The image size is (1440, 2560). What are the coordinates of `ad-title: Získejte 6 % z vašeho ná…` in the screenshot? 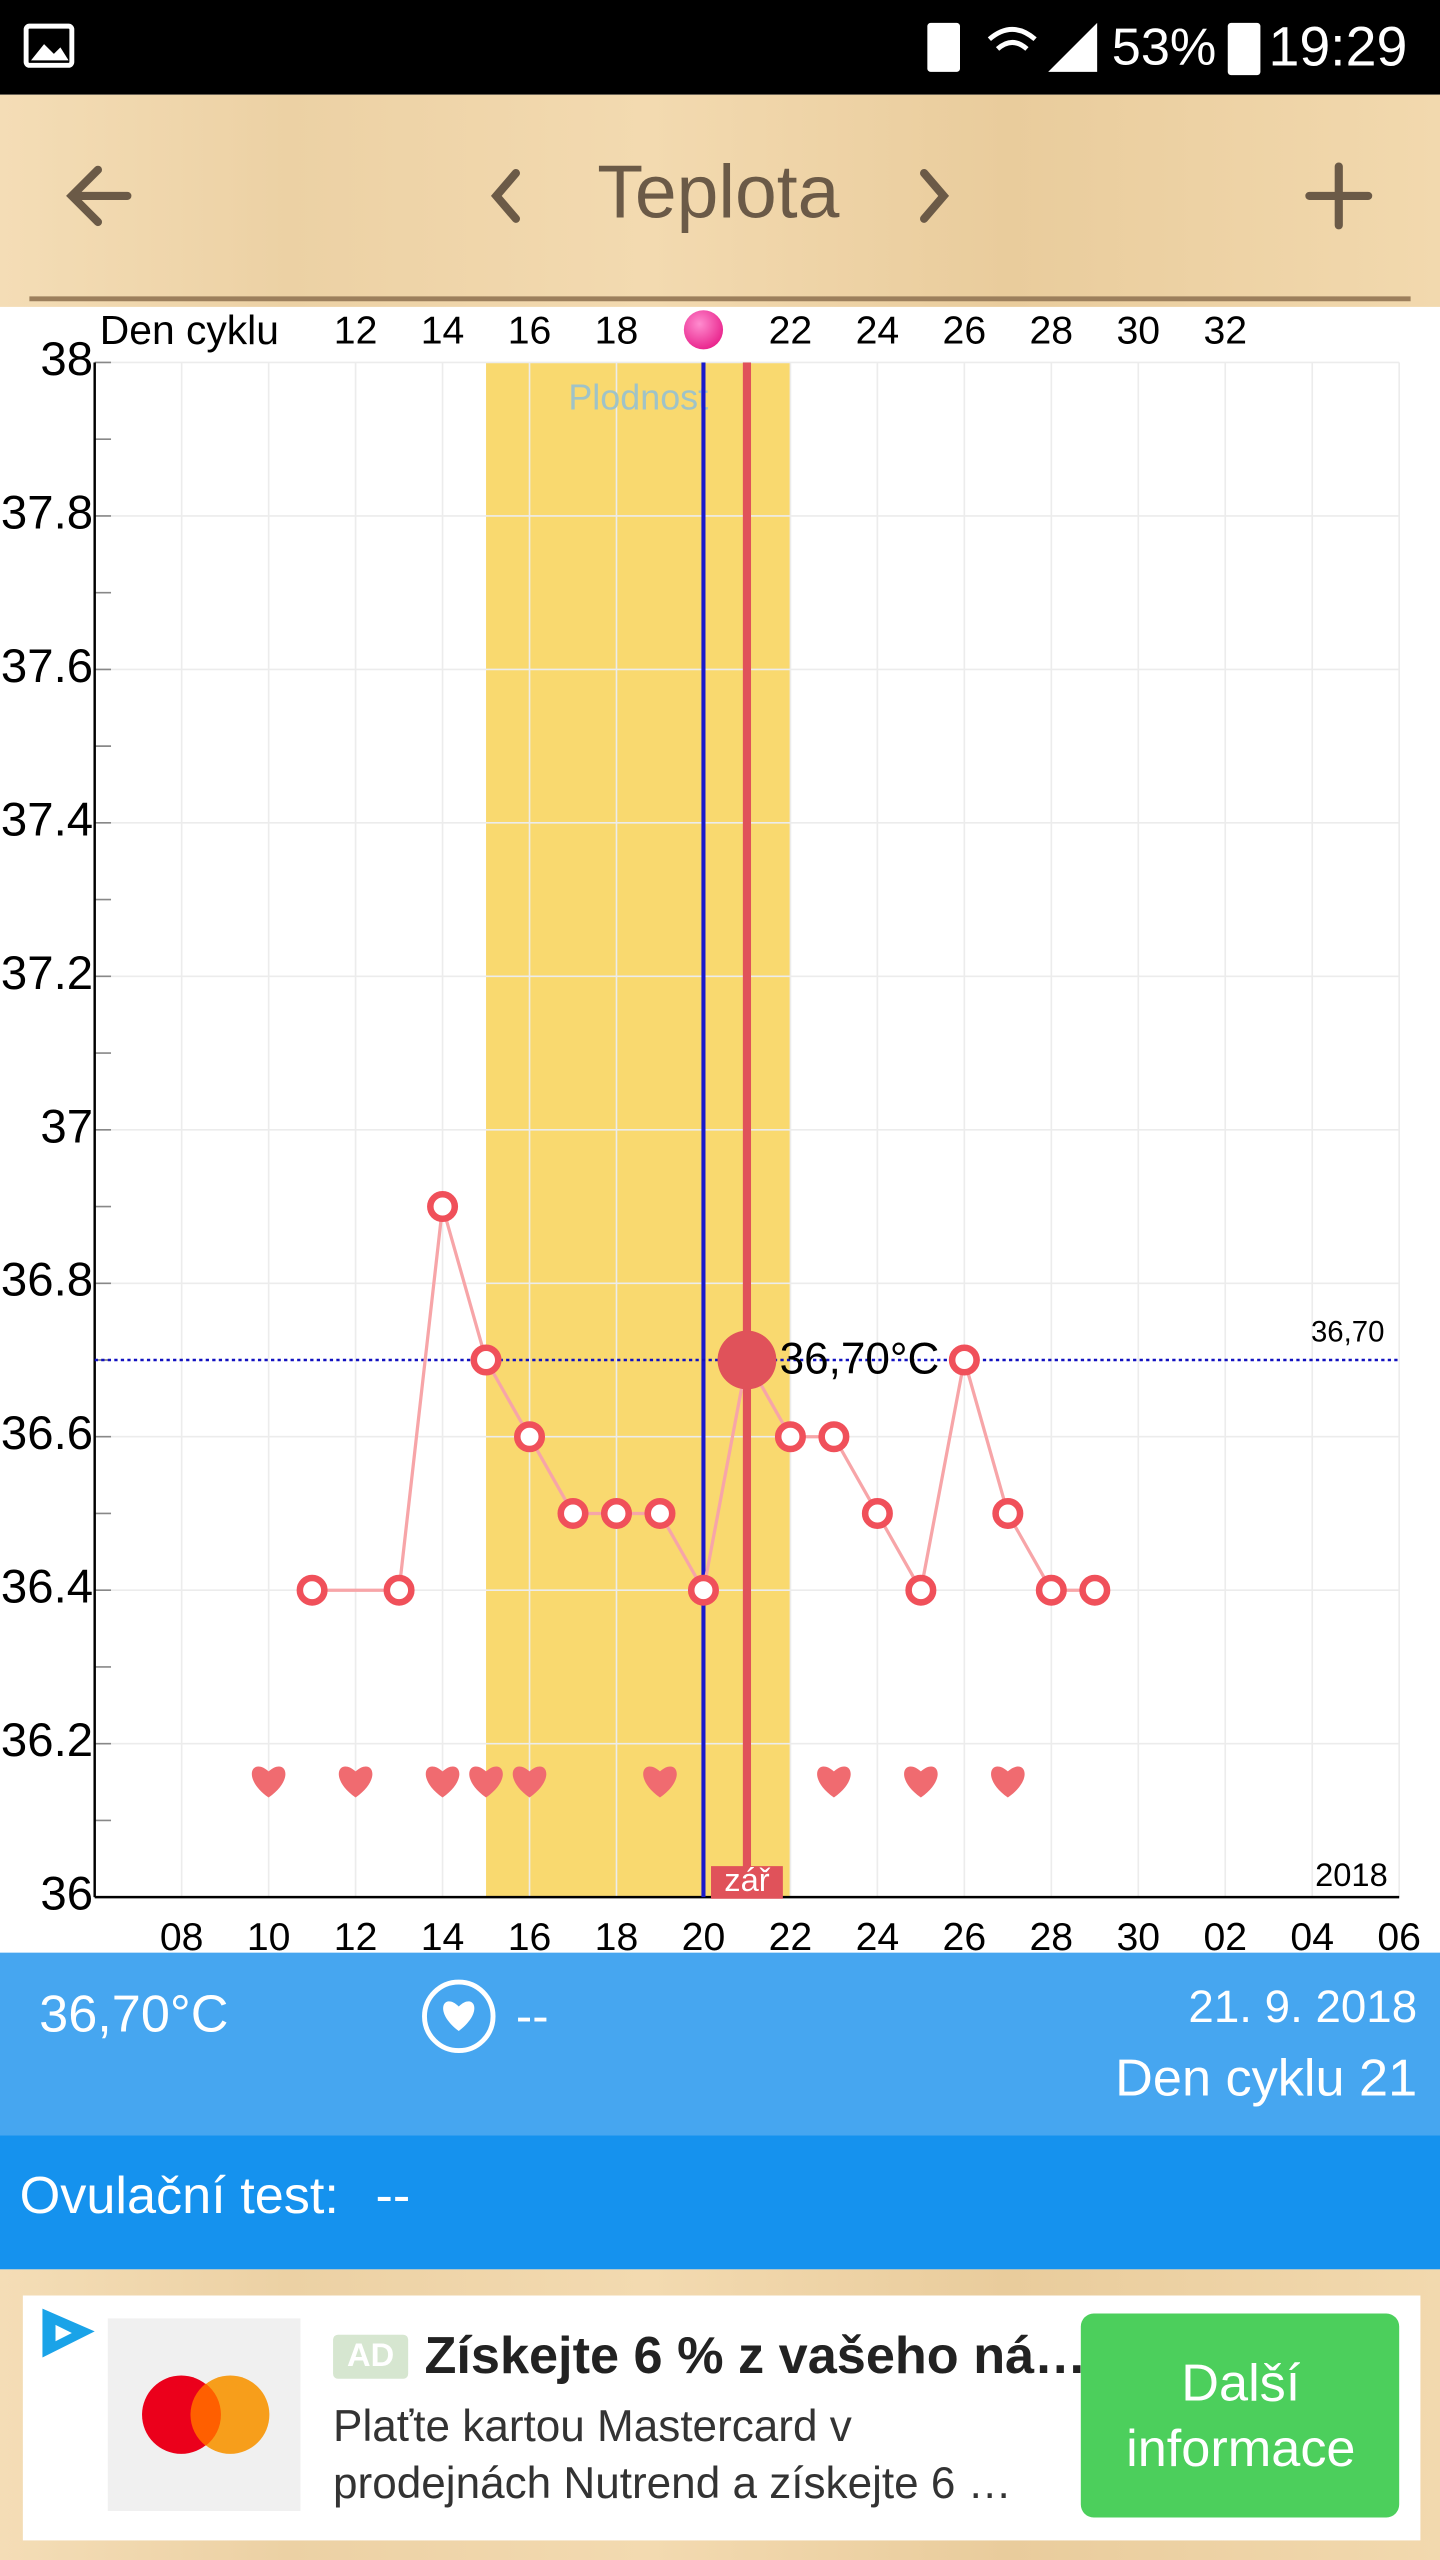 It's located at (755, 2356).